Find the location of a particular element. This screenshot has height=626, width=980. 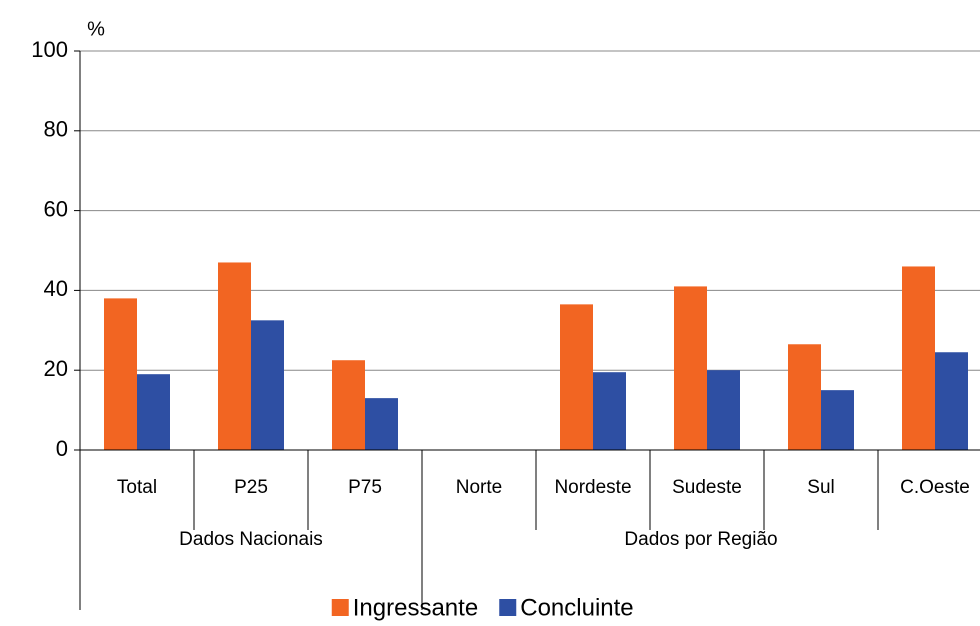

x-tick-label: P25 is located at coordinates (251, 487).